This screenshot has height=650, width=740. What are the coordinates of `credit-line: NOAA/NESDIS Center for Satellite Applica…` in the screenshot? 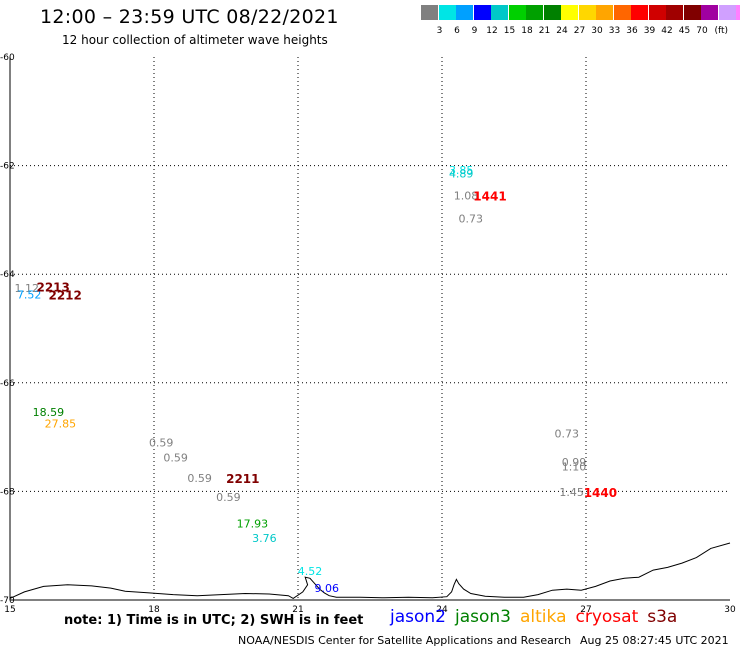 It's located at (405, 640).